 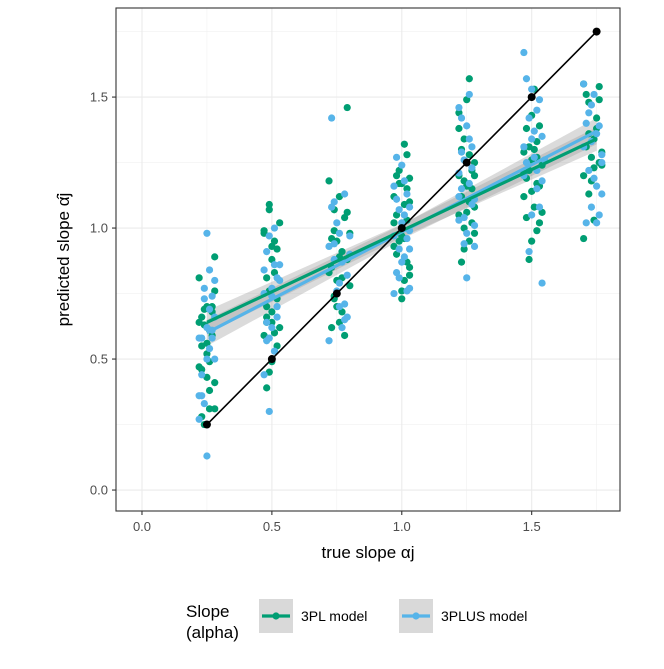 I want to click on x-tick-label: 1.5, so click(x=532, y=526).